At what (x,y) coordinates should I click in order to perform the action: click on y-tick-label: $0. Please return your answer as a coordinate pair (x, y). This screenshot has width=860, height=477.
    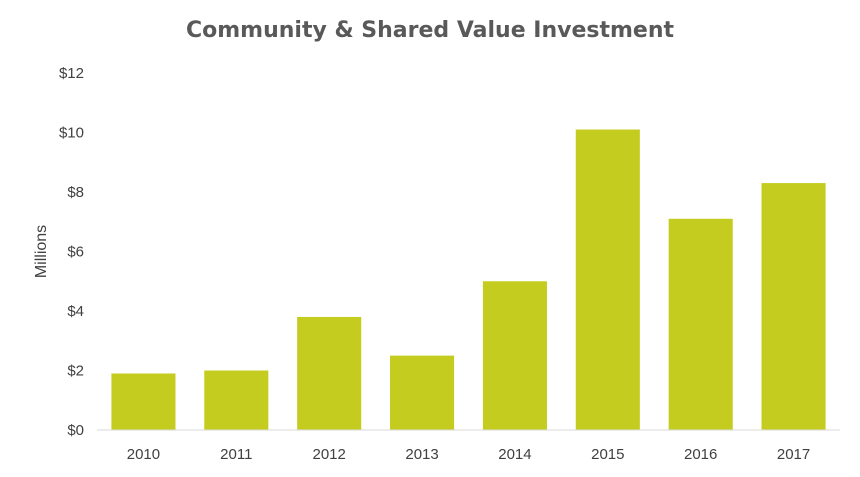
    Looking at the image, I should click on (75, 430).